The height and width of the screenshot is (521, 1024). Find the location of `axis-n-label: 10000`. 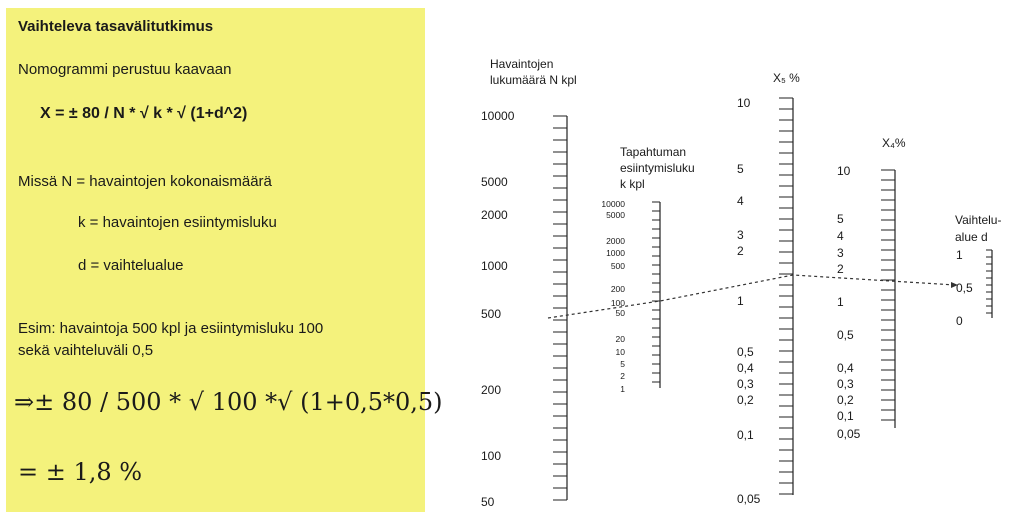

axis-n-label: 10000 is located at coordinates (498, 116).